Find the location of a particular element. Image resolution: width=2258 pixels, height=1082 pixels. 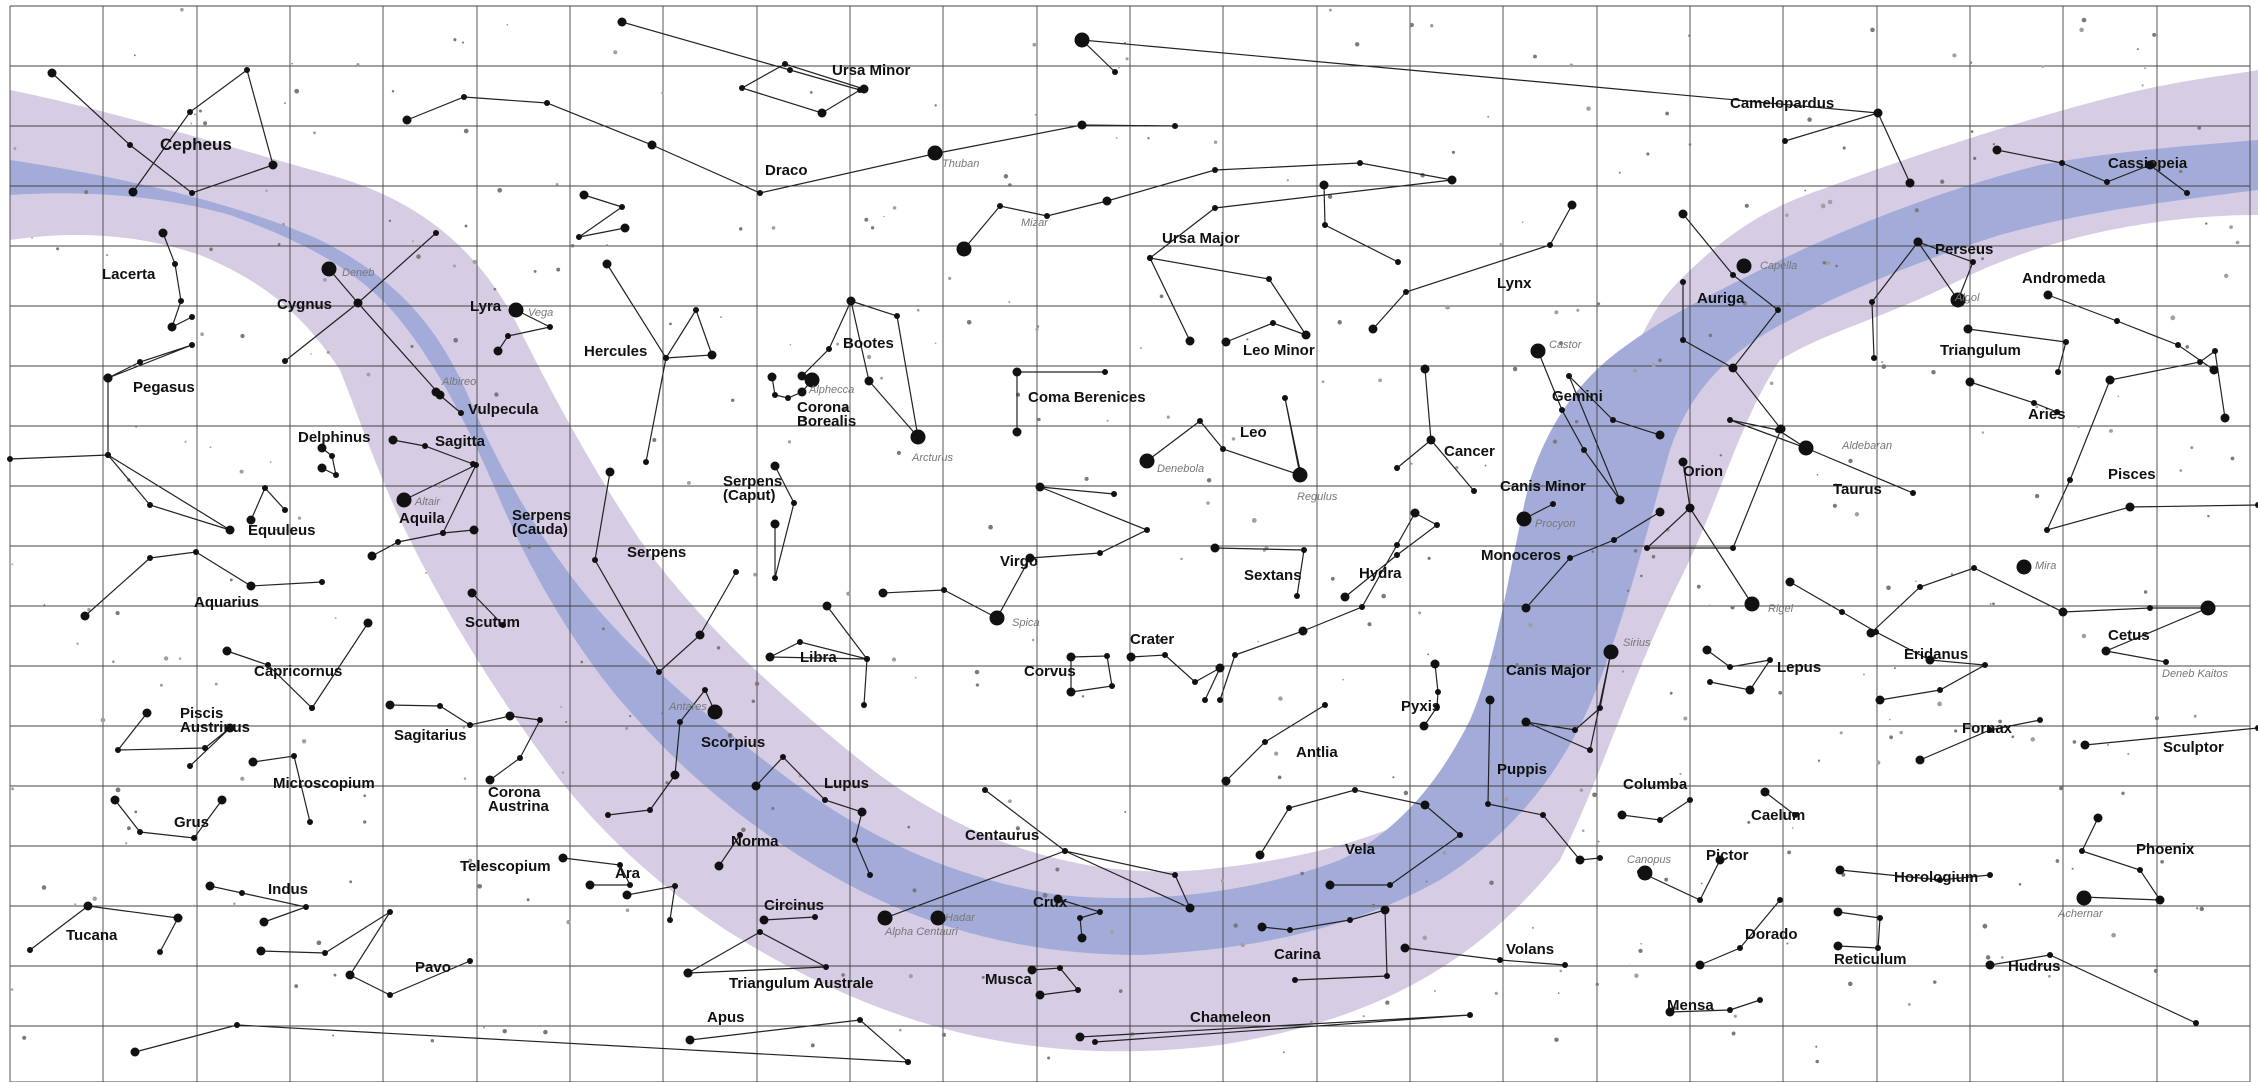

bright-star-alphecca is located at coordinates (812, 380).